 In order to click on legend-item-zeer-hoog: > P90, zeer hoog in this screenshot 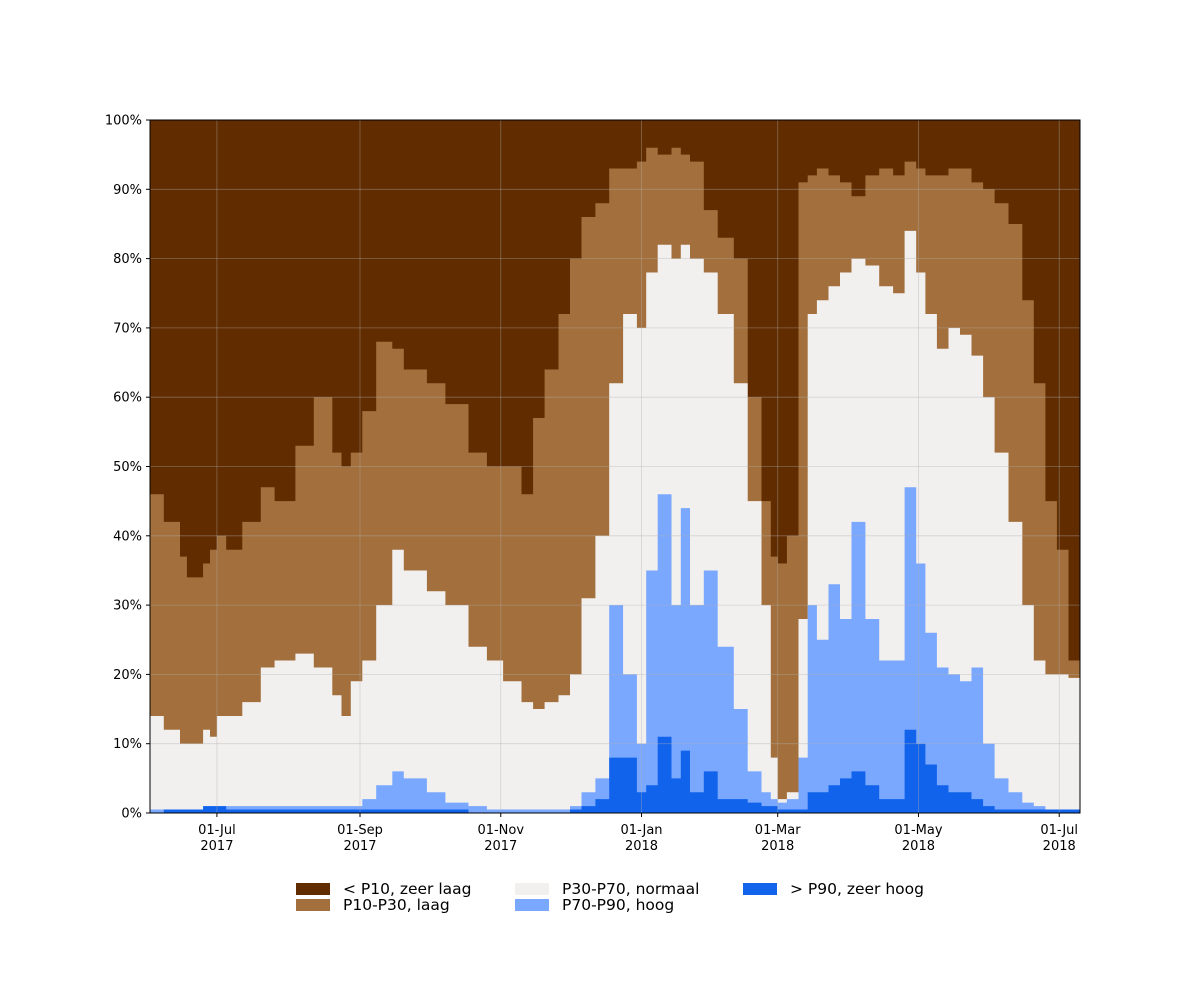, I will do `click(833, 889)`.